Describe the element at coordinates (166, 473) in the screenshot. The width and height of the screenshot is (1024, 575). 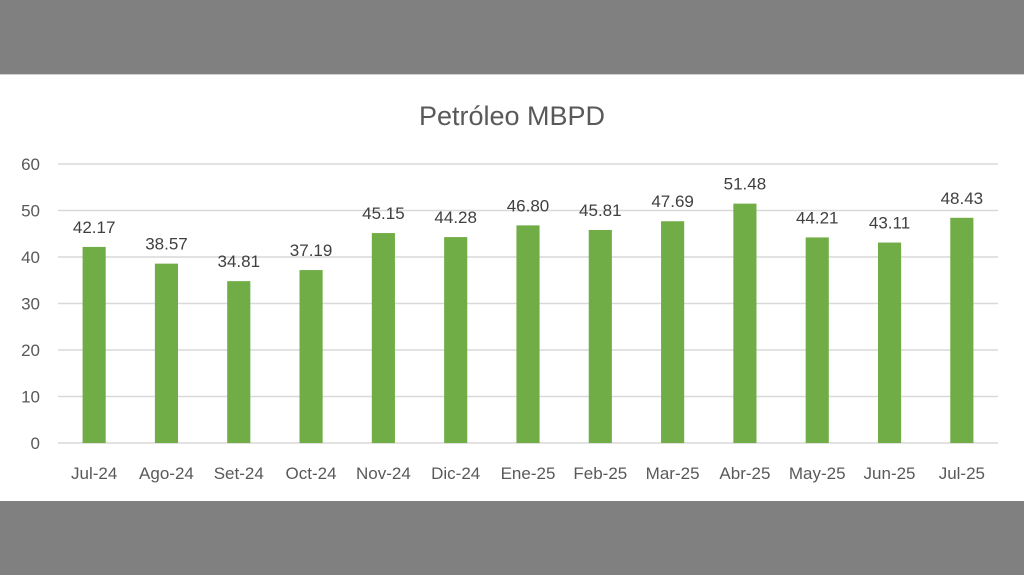
I see `x-tick-label: Ago-24` at that location.